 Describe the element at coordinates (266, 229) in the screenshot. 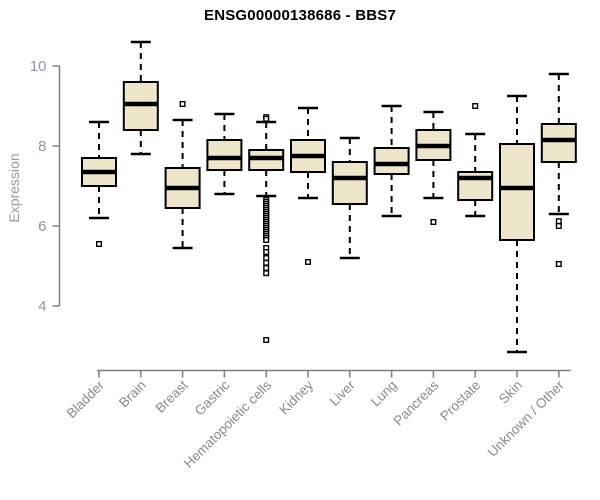

I see `boxplot-hematopoietic-cells` at that location.